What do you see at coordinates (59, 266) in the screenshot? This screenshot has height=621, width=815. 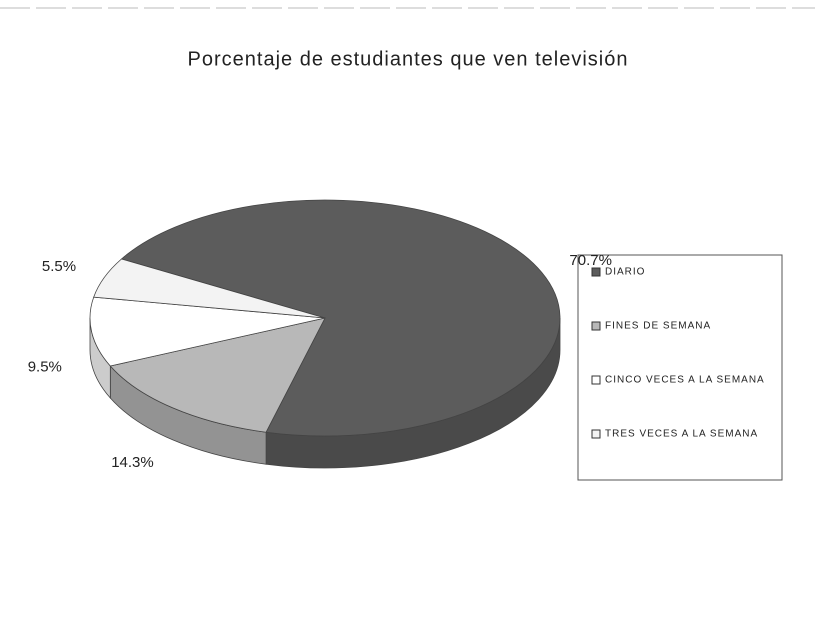 I see `data-label: 5.5%` at bounding box center [59, 266].